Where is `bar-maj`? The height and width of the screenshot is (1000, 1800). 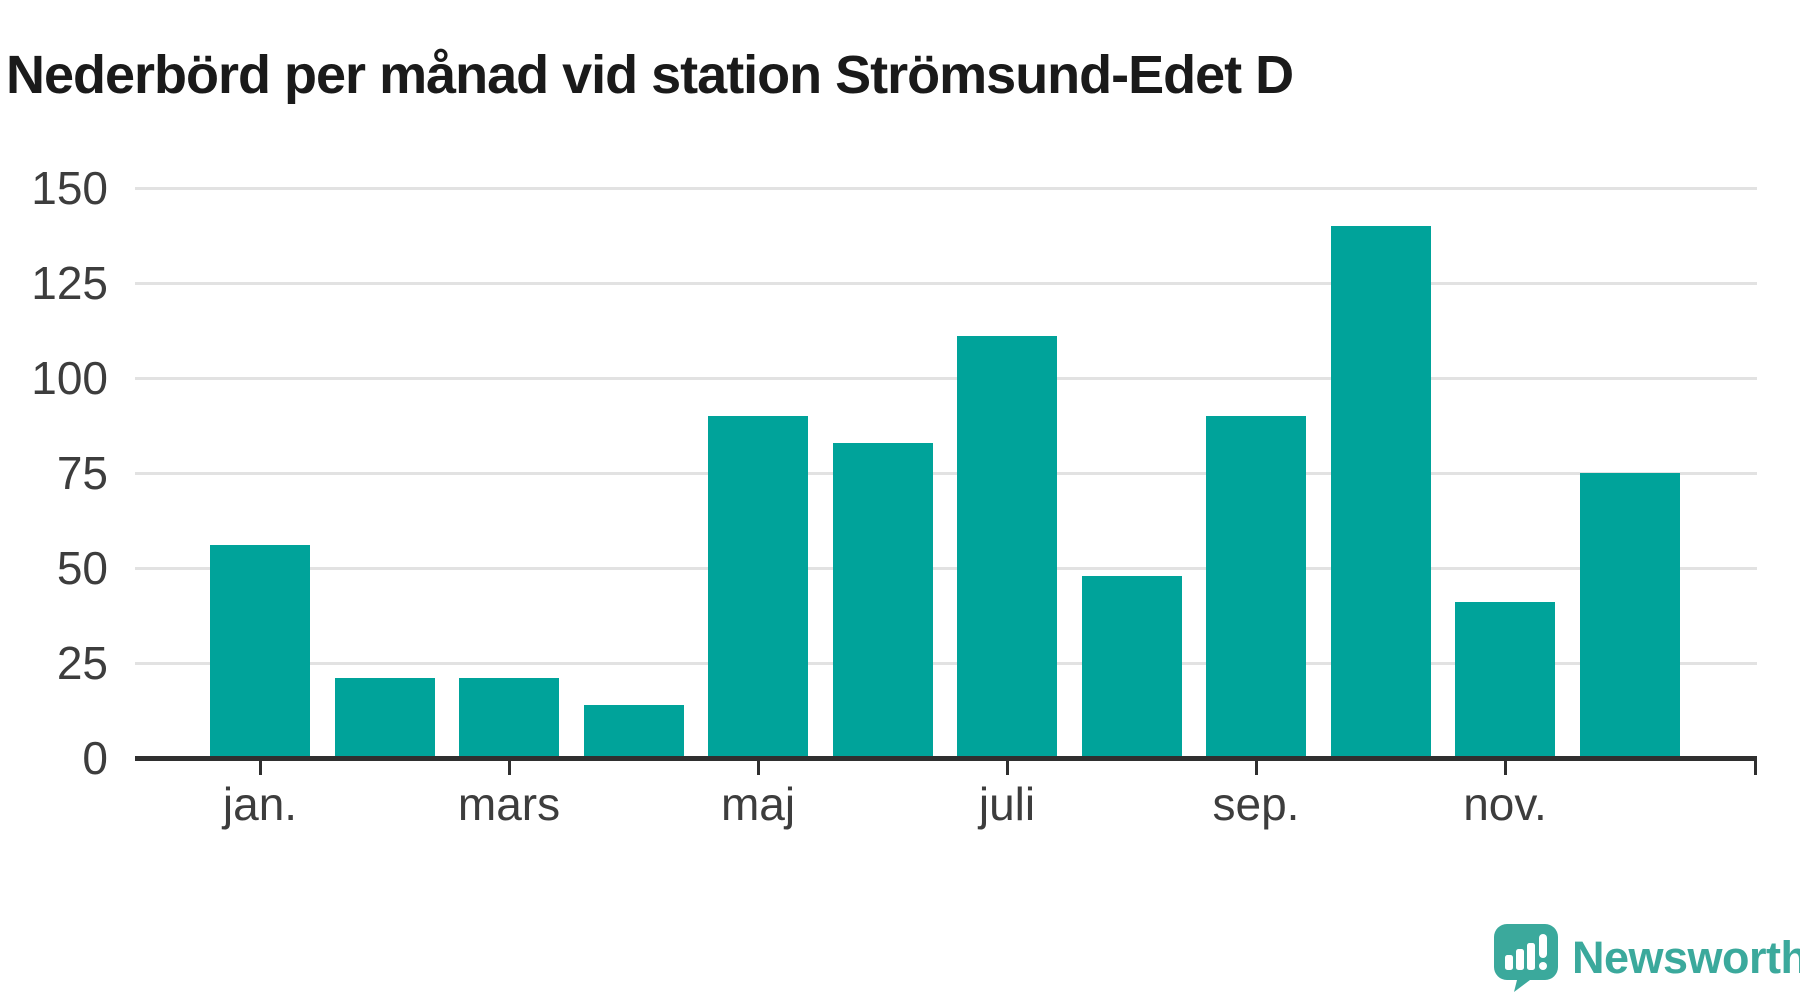
bar-maj is located at coordinates (758, 587).